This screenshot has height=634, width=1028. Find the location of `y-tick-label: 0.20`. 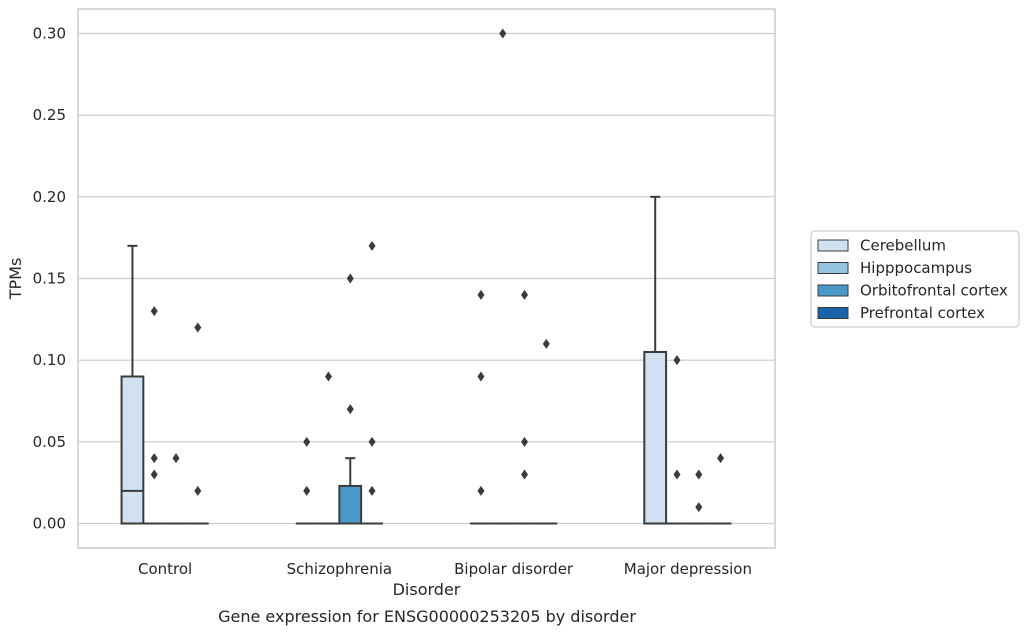

y-tick-label: 0.20 is located at coordinates (49, 197).